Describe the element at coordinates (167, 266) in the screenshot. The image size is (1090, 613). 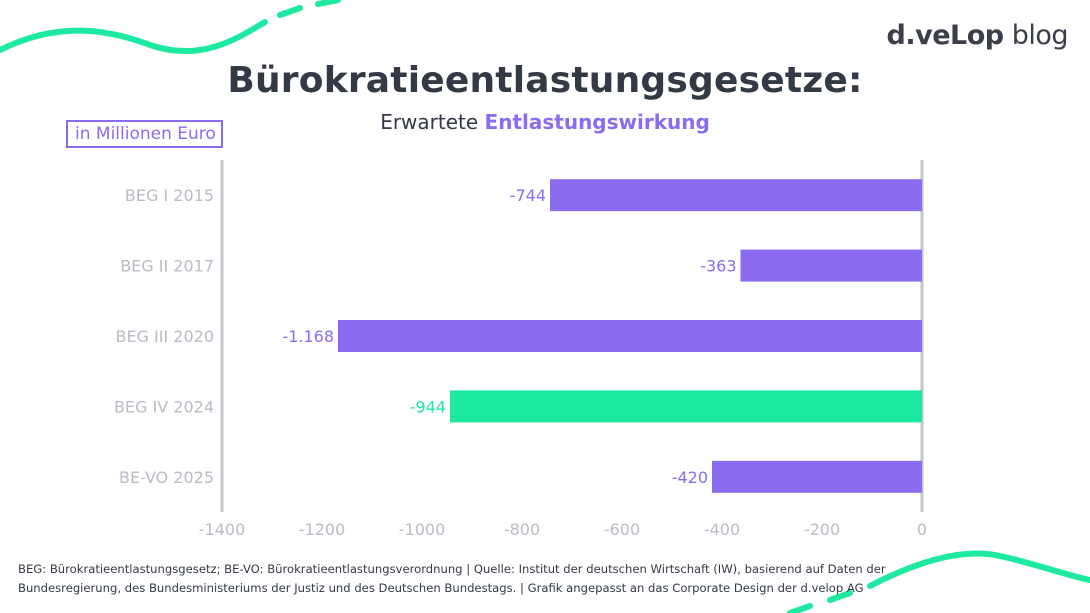
I see `category-label: BEG II 2017` at that location.